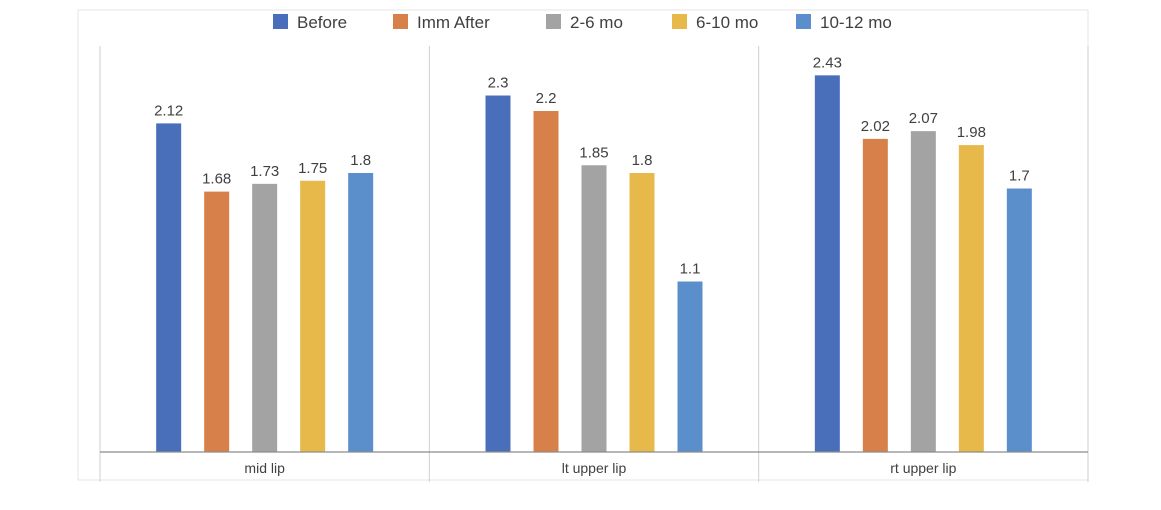 The width and height of the screenshot is (1161, 510). Describe the element at coordinates (322, 22) in the screenshot. I see `legend-label: Before` at that location.